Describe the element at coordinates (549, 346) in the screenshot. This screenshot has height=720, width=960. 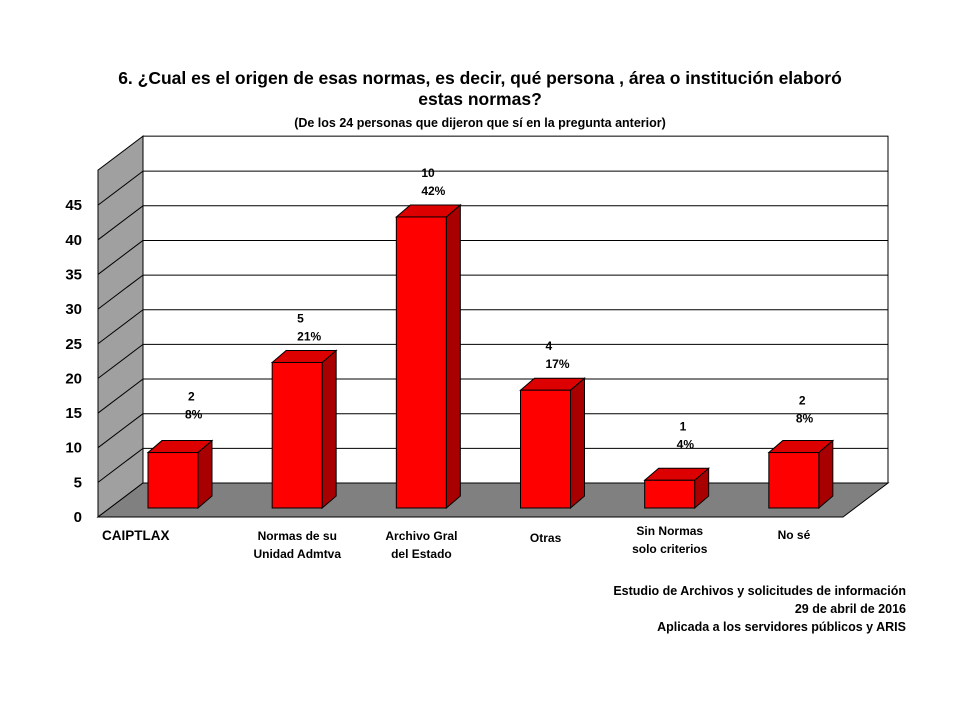
I see `data-label-count: 4` at that location.